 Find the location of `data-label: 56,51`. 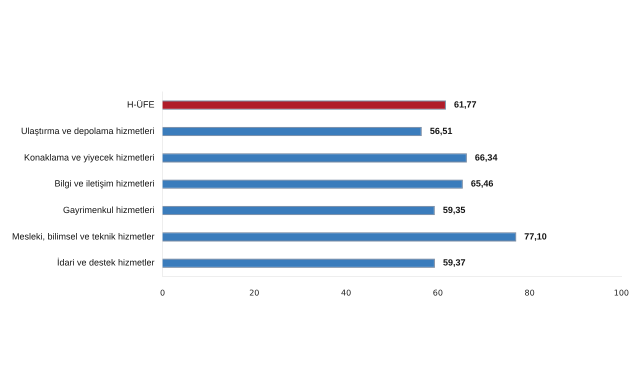

data-label: 56,51 is located at coordinates (441, 131).